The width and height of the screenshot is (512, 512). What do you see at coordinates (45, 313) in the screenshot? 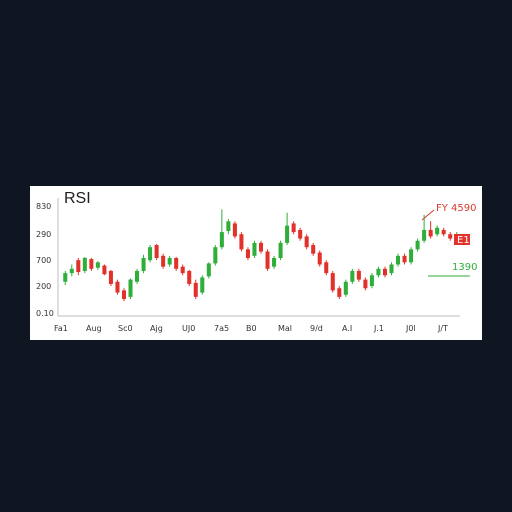
I see `y-tick-label: 0.10` at bounding box center [45, 313].